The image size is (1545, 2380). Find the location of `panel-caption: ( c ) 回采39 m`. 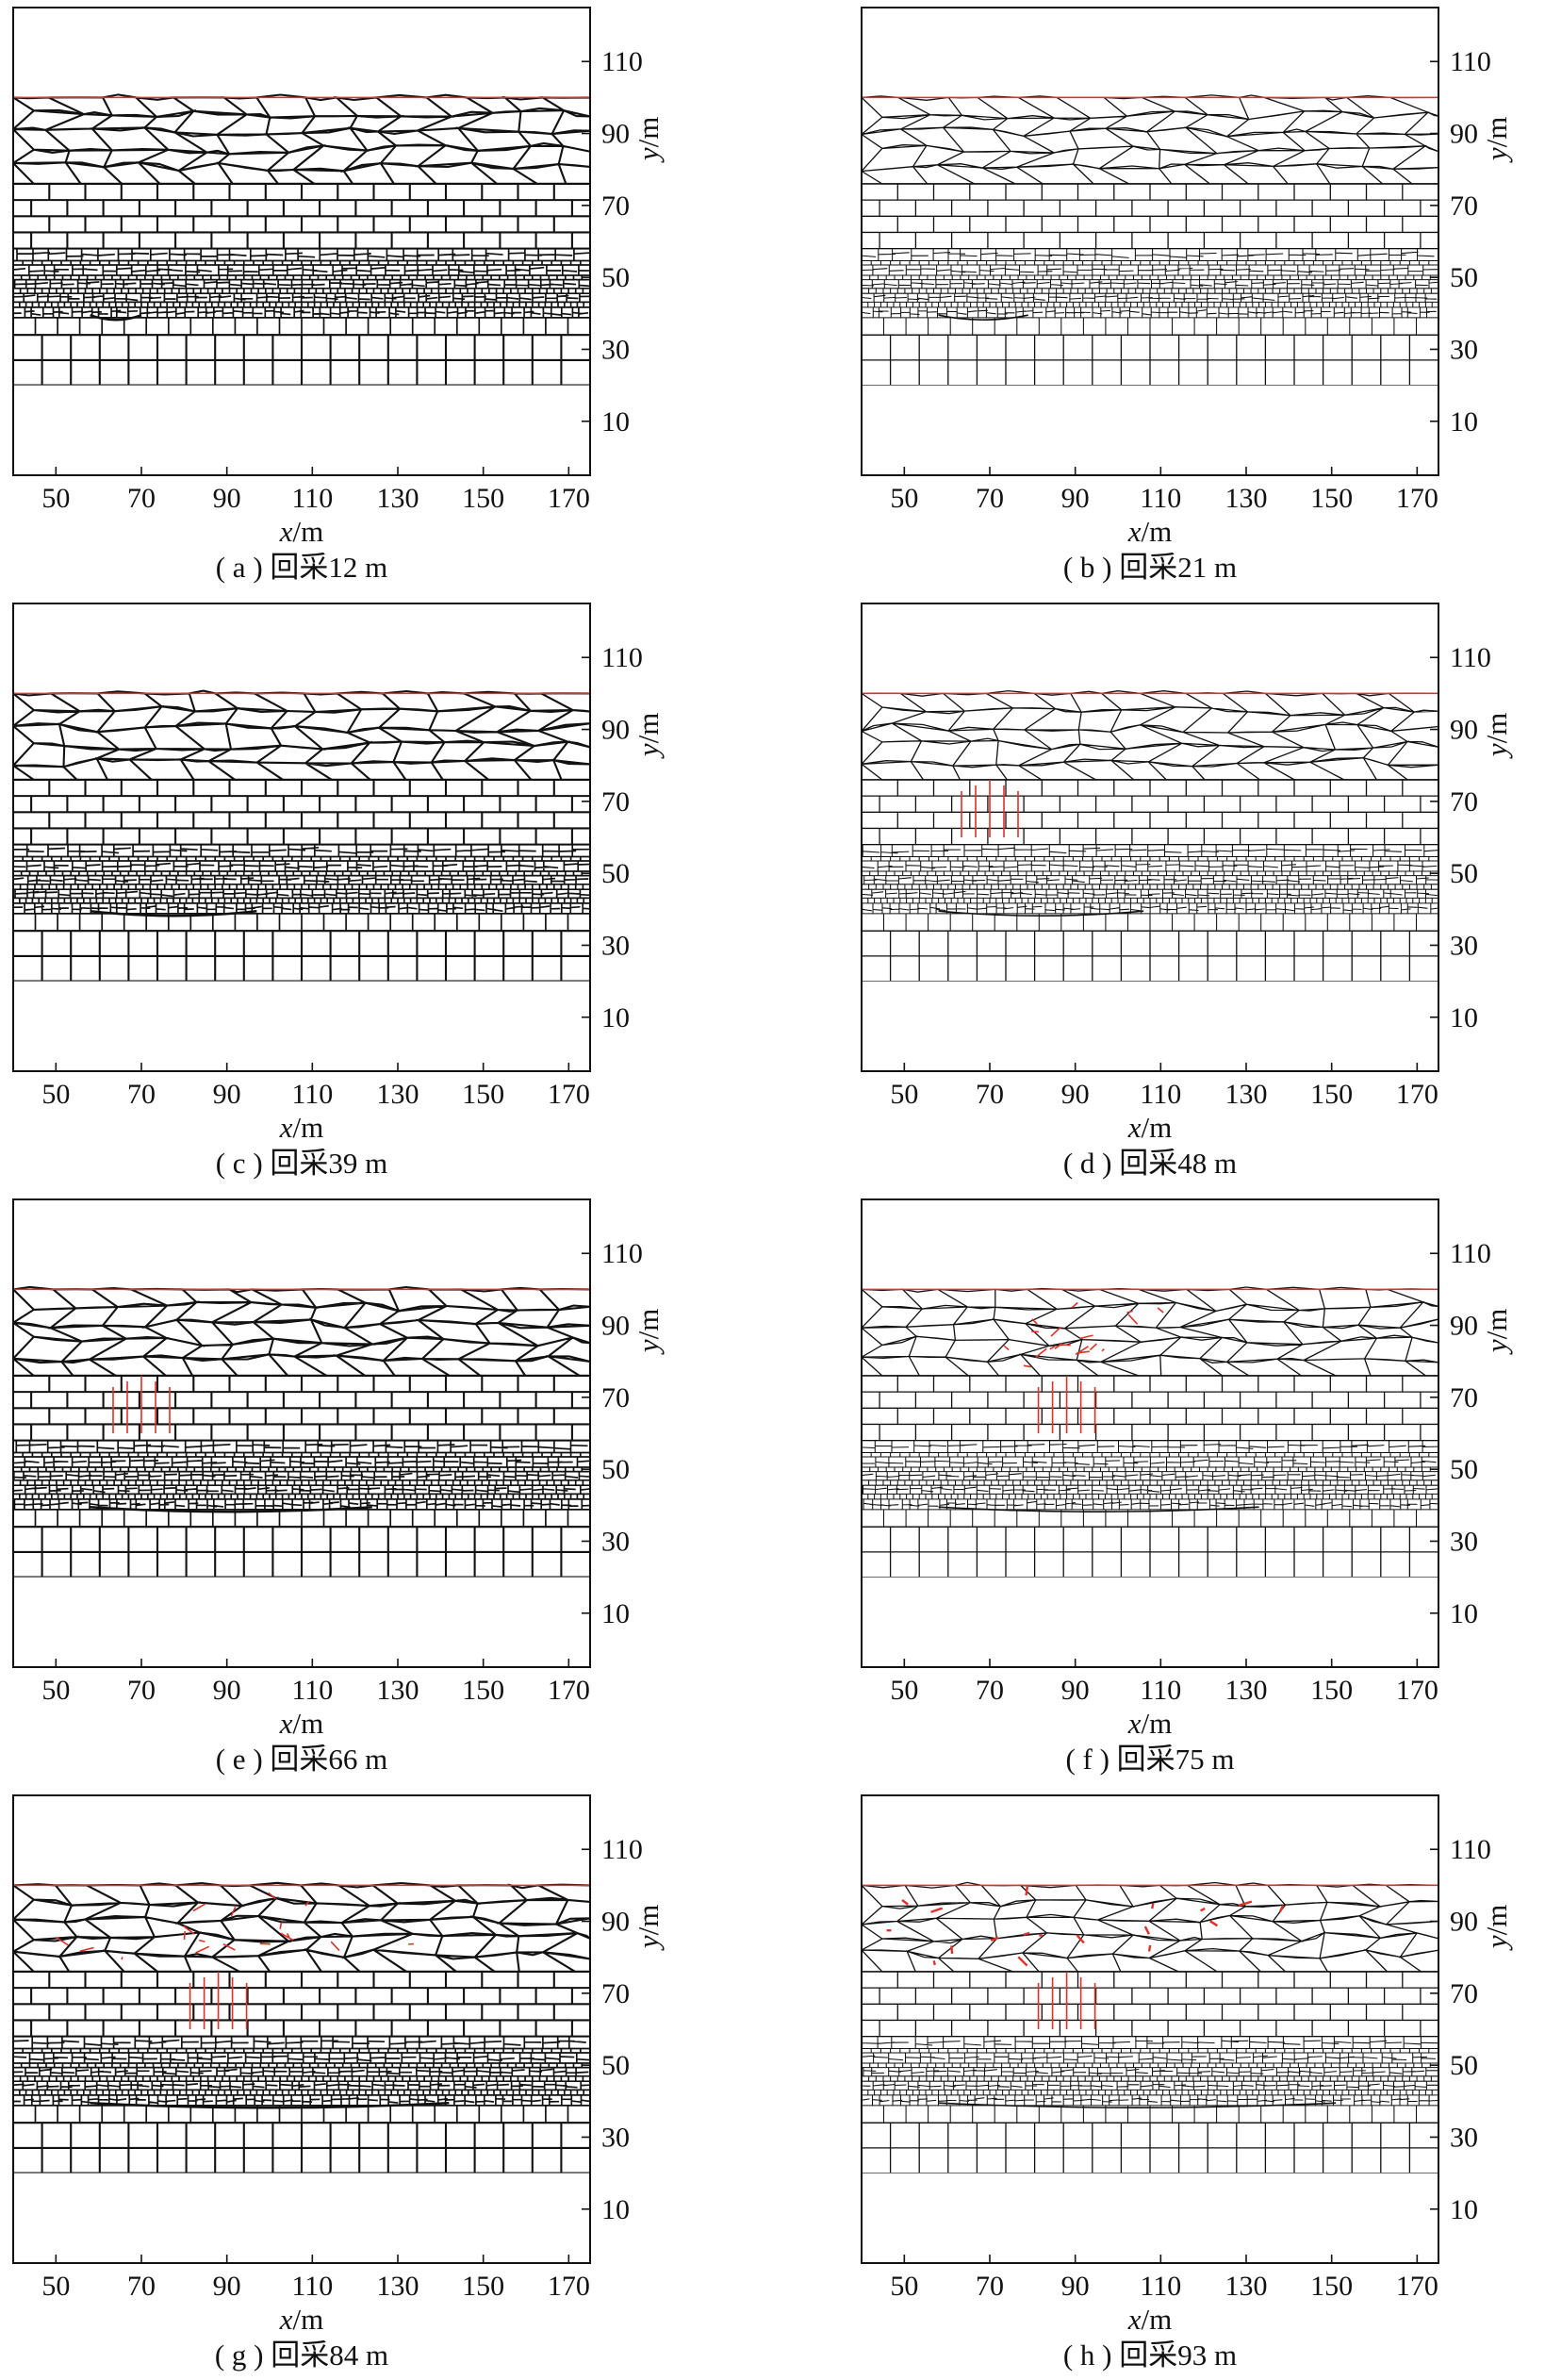

panel-caption: ( c ) 回采39 m is located at coordinates (302, 1163).